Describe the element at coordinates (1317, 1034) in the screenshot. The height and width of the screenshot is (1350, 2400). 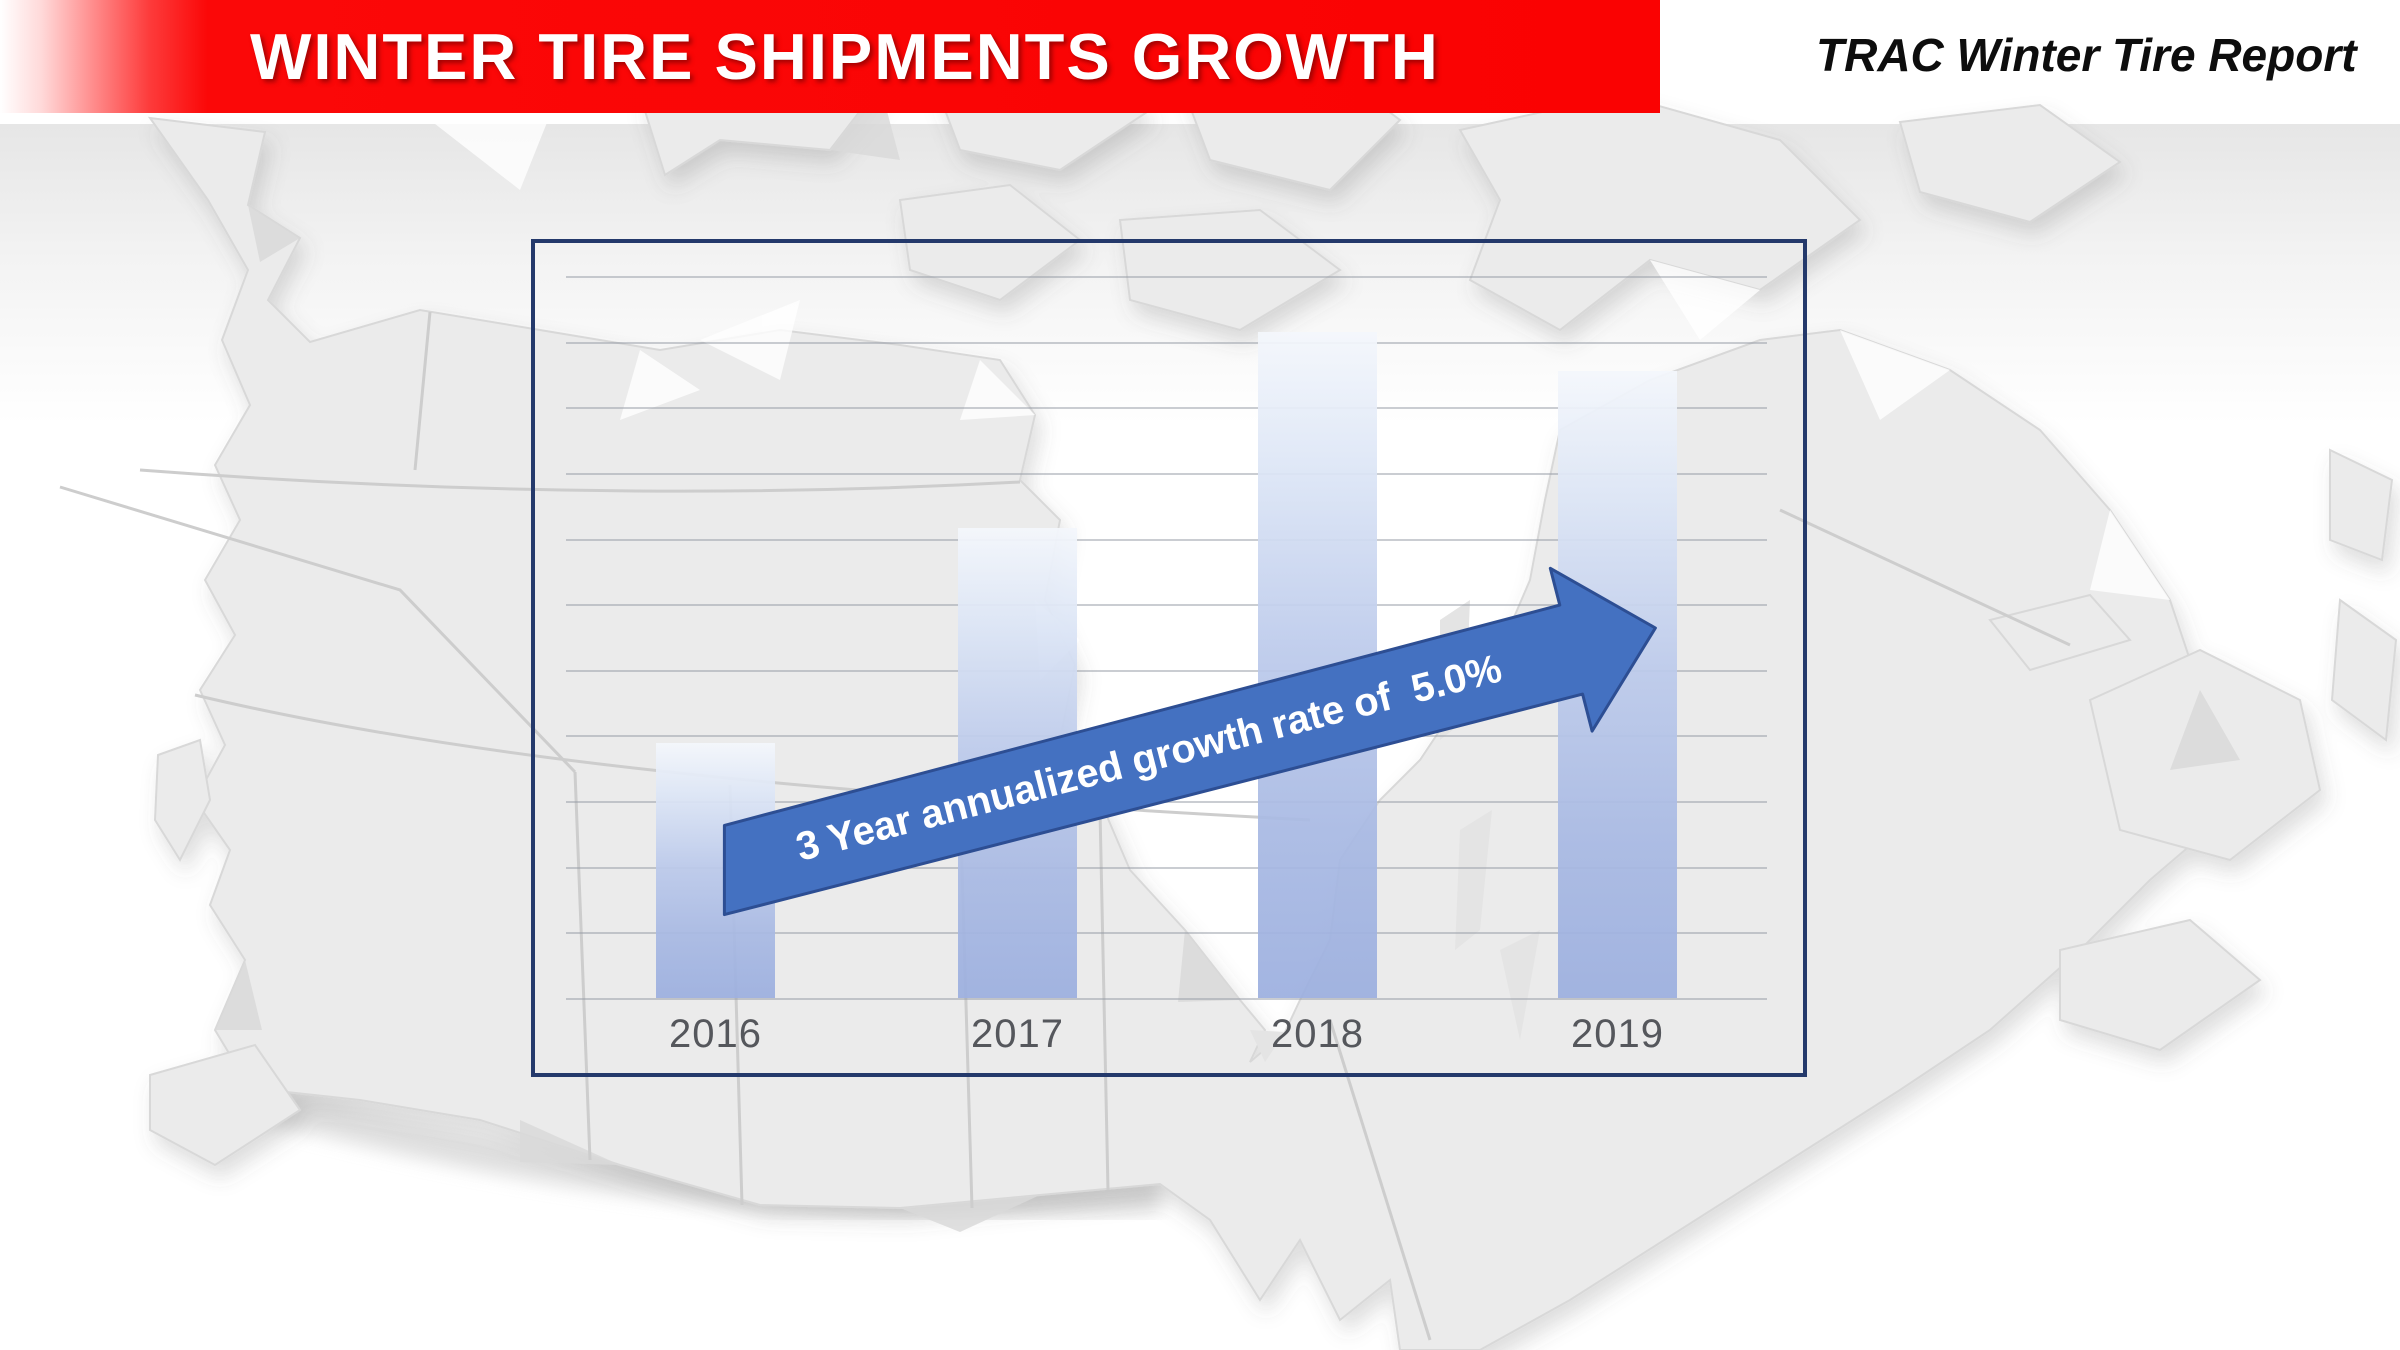
I see `x-axis-label-2018: 2018` at that location.